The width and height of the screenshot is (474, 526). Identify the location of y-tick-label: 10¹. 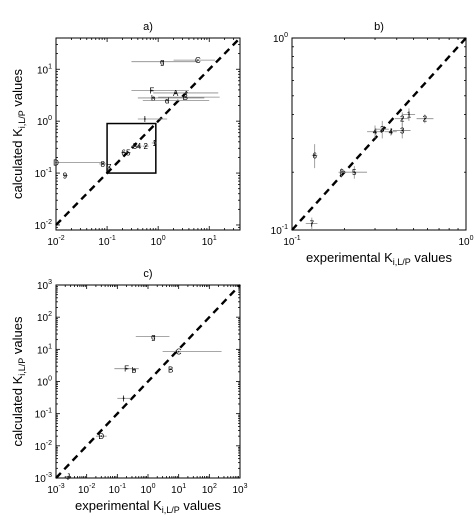
(44, 349).